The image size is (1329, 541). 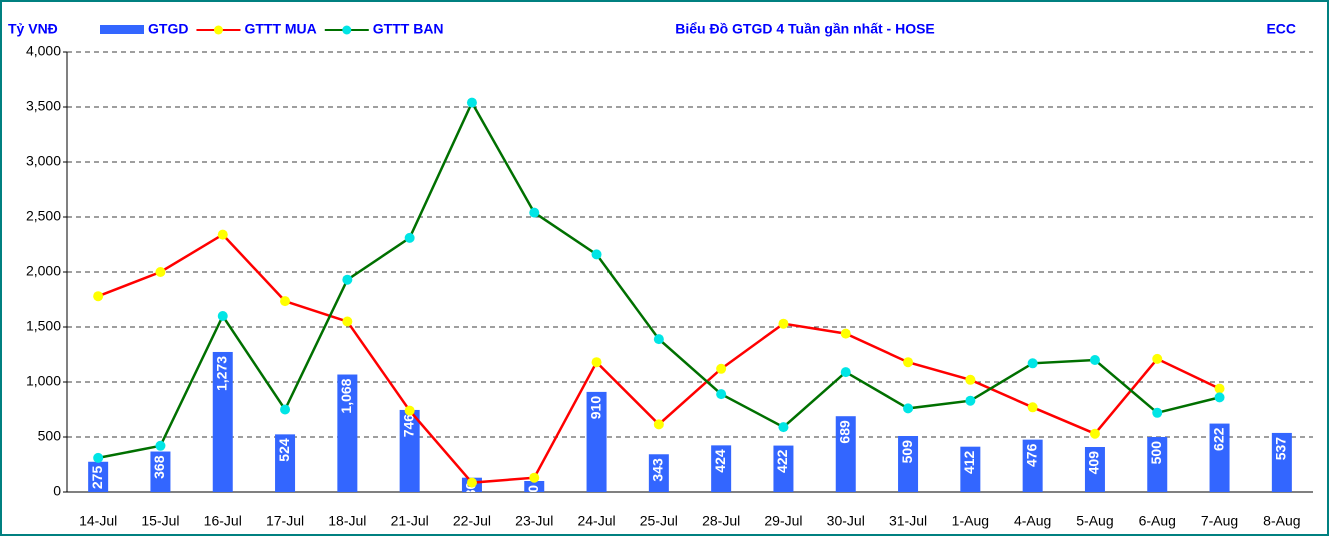 What do you see at coordinates (218, 30) in the screenshot?
I see `legend-marker` at bounding box center [218, 30].